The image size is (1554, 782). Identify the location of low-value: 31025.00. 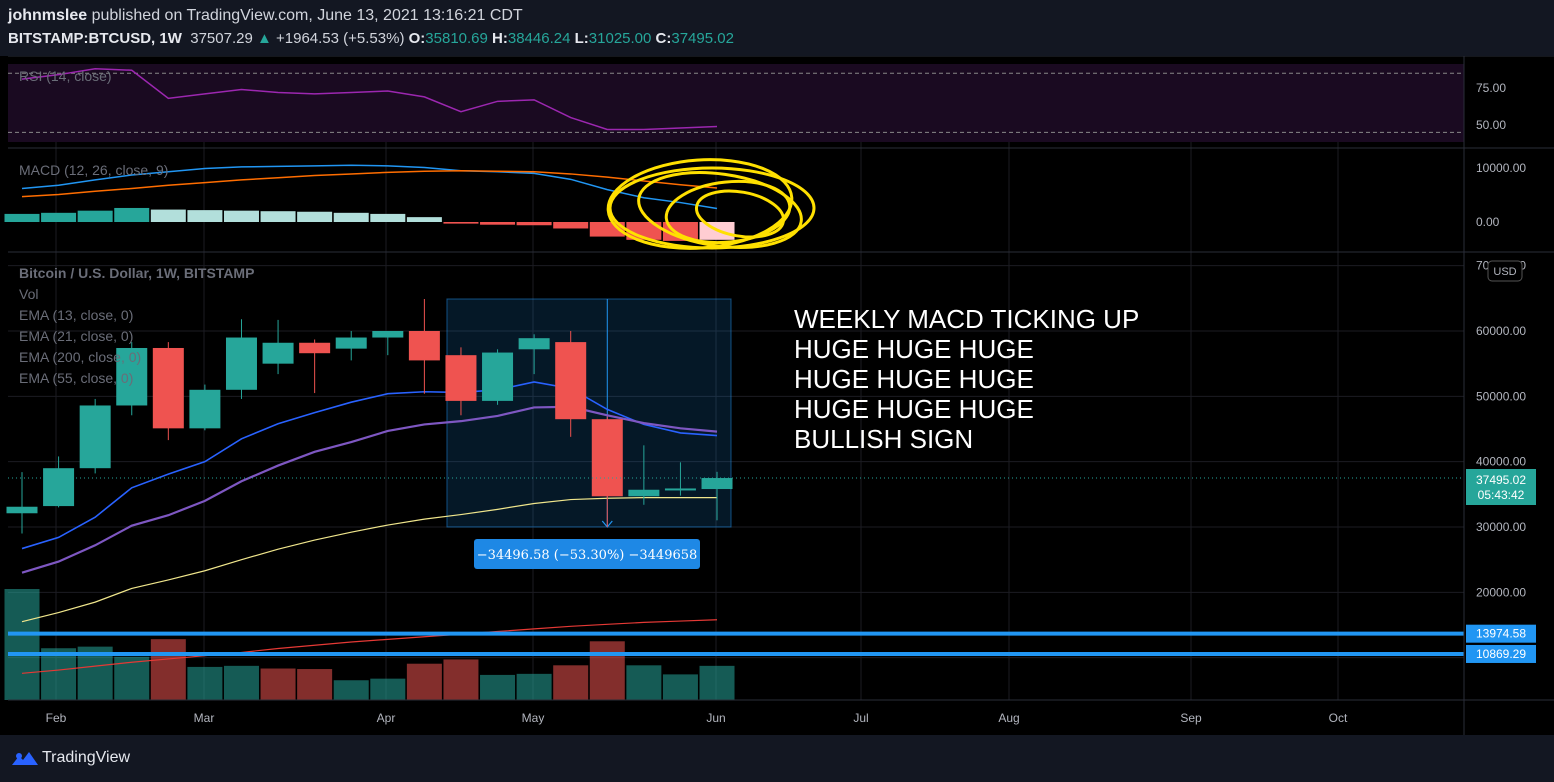
(620, 38).